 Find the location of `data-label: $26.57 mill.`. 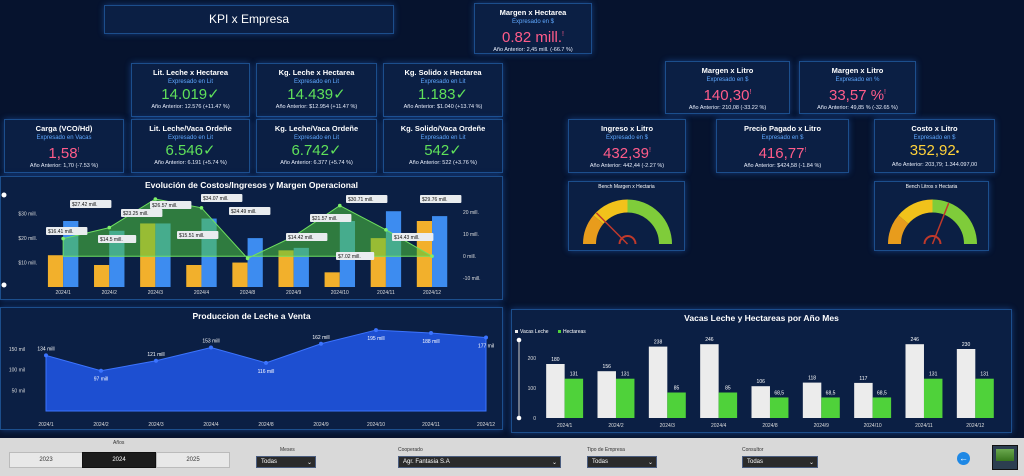

data-label: $26.57 mill. is located at coordinates (165, 206).